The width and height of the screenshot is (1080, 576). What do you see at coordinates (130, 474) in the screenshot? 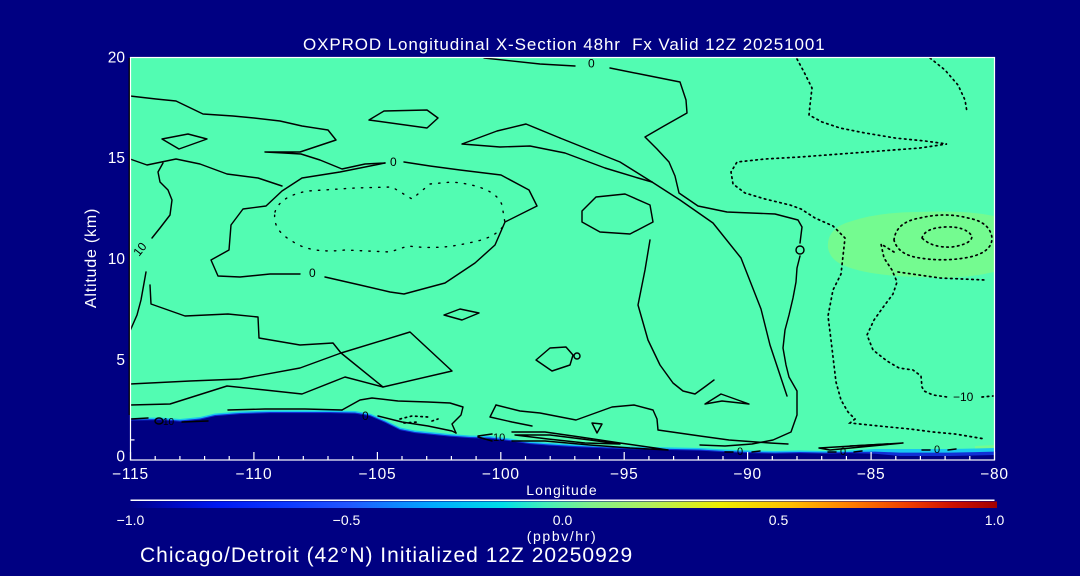
I see `svg-text: −115` at bounding box center [130, 474].